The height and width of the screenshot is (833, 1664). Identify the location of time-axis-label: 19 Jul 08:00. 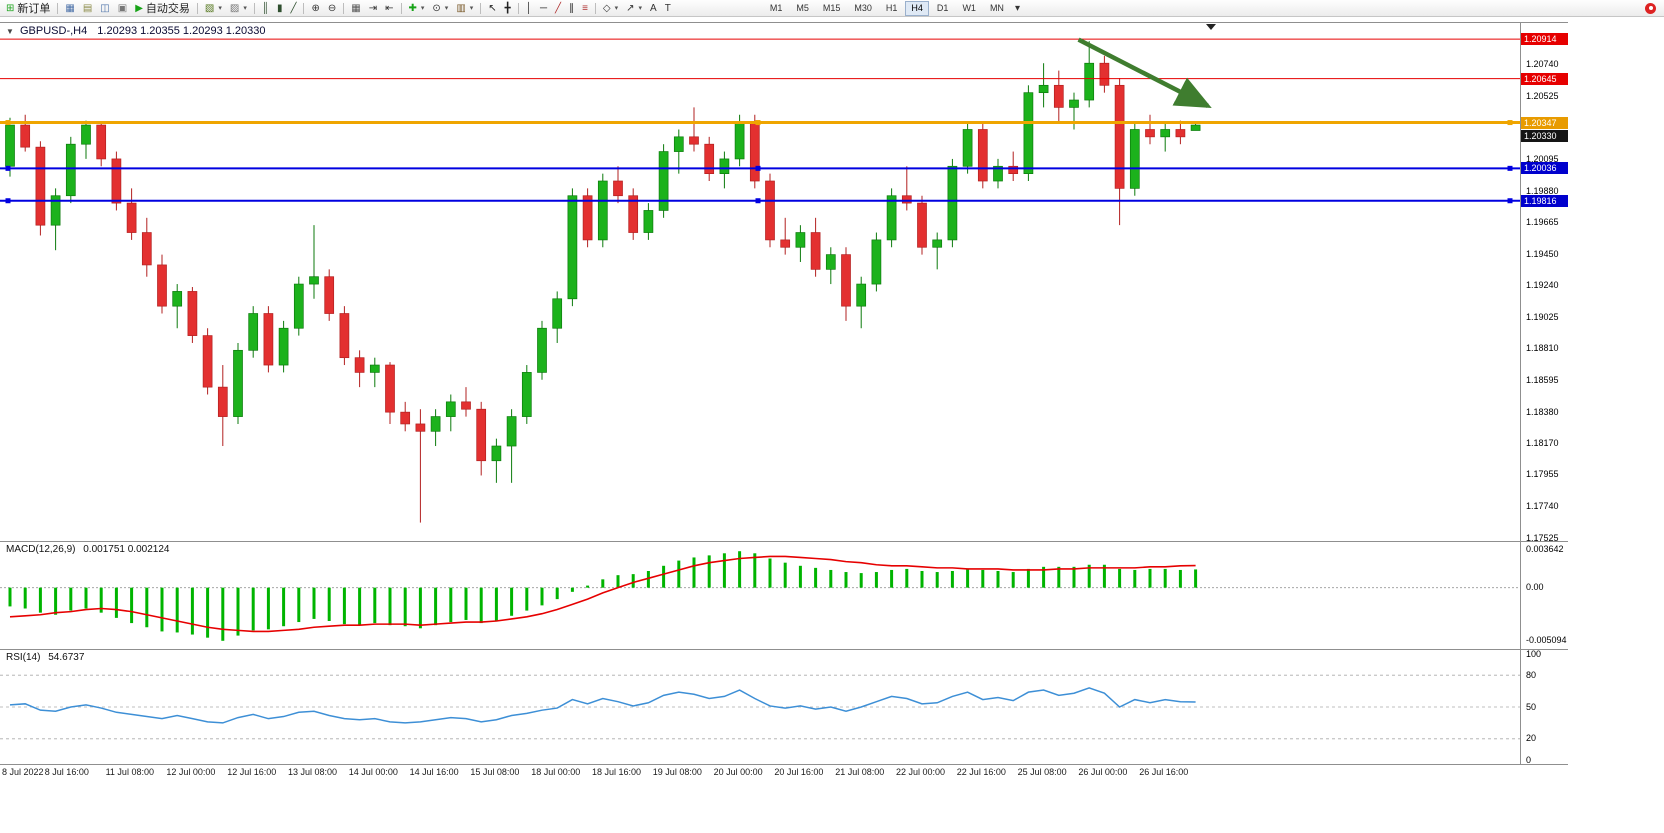
(677, 772).